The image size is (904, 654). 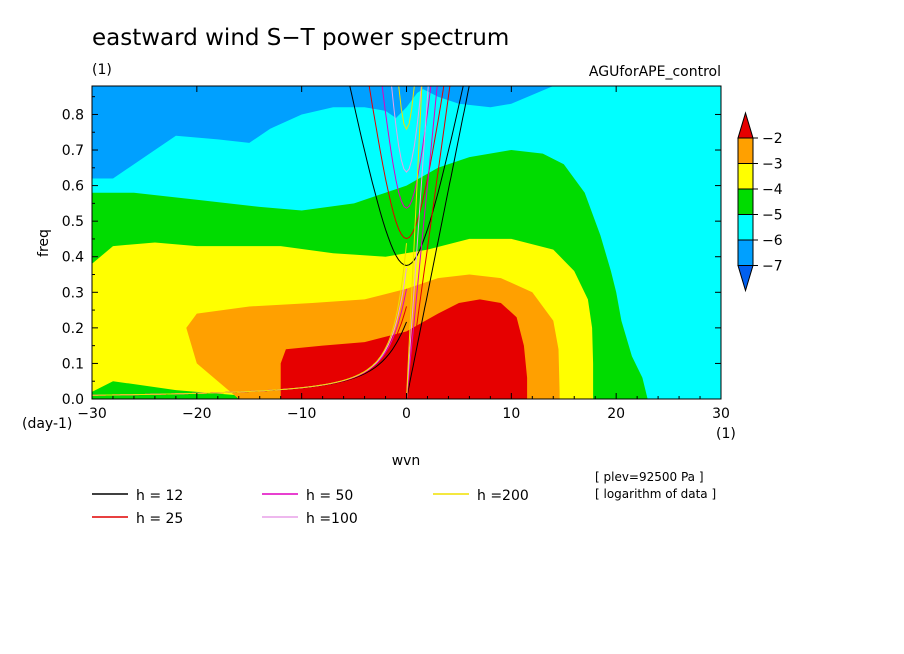 What do you see at coordinates (47, 424) in the screenshot?
I see `y-axis-unit: (day-1)` at bounding box center [47, 424].